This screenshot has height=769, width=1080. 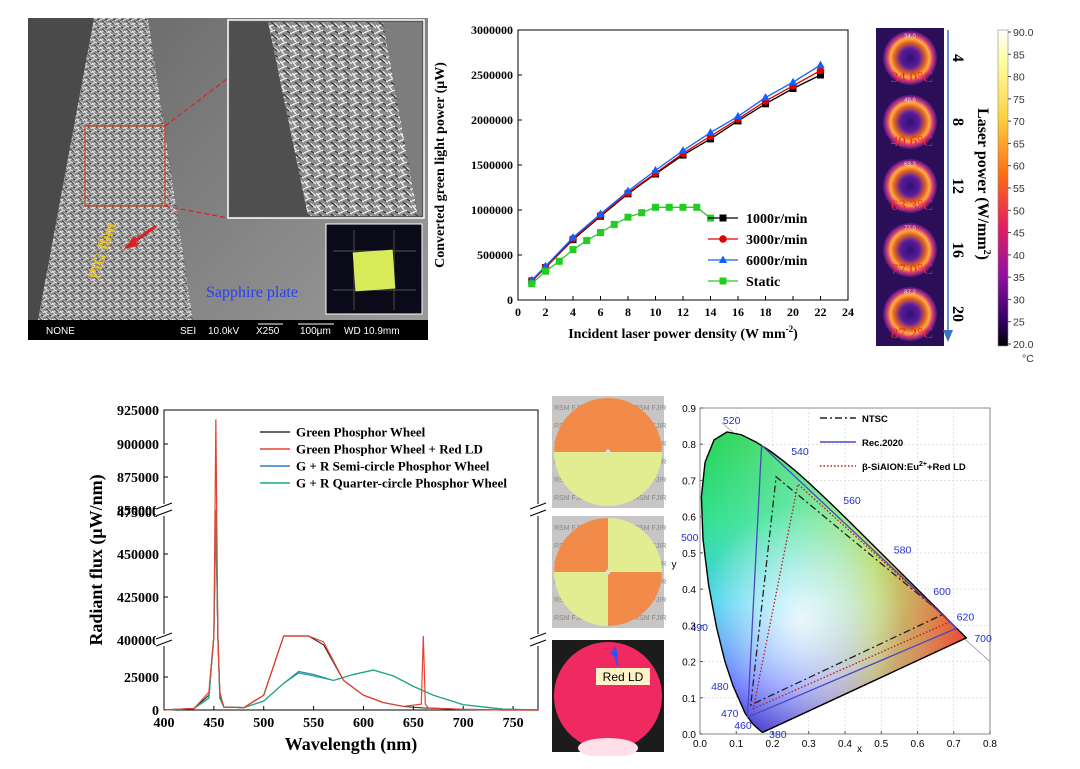 What do you see at coordinates (912, 206) in the screenshot?
I see `thermal-temperature: 63.3°C` at bounding box center [912, 206].